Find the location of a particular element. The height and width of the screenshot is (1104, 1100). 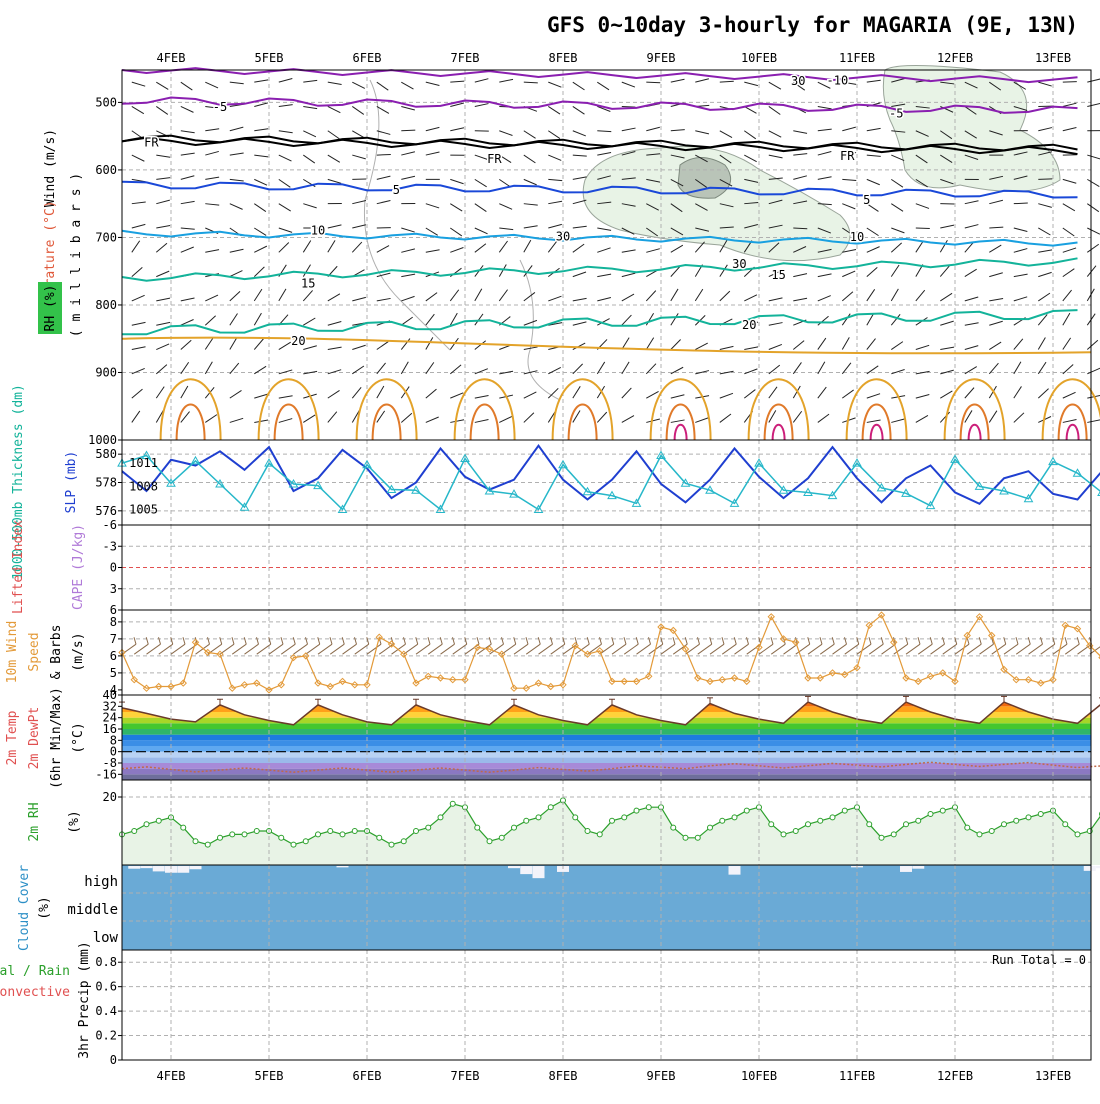

date-label-top: 9FEB is located at coordinates (661, 58).